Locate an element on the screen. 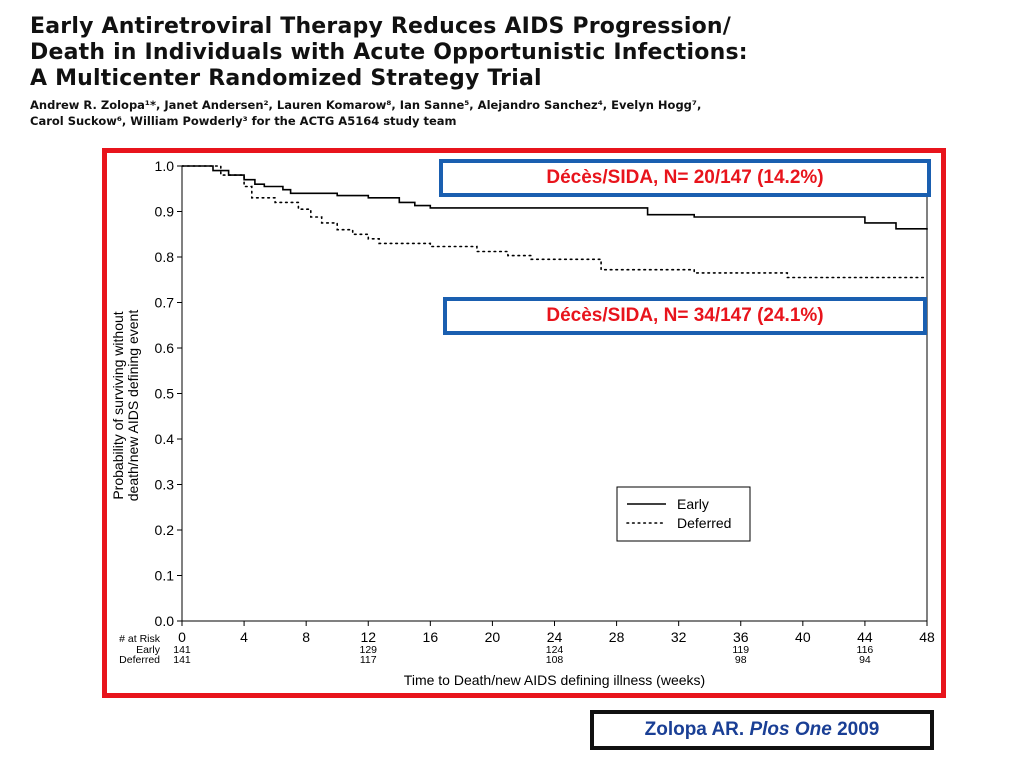 The image size is (1024, 768). citation-journal: Plos One is located at coordinates (790, 729).